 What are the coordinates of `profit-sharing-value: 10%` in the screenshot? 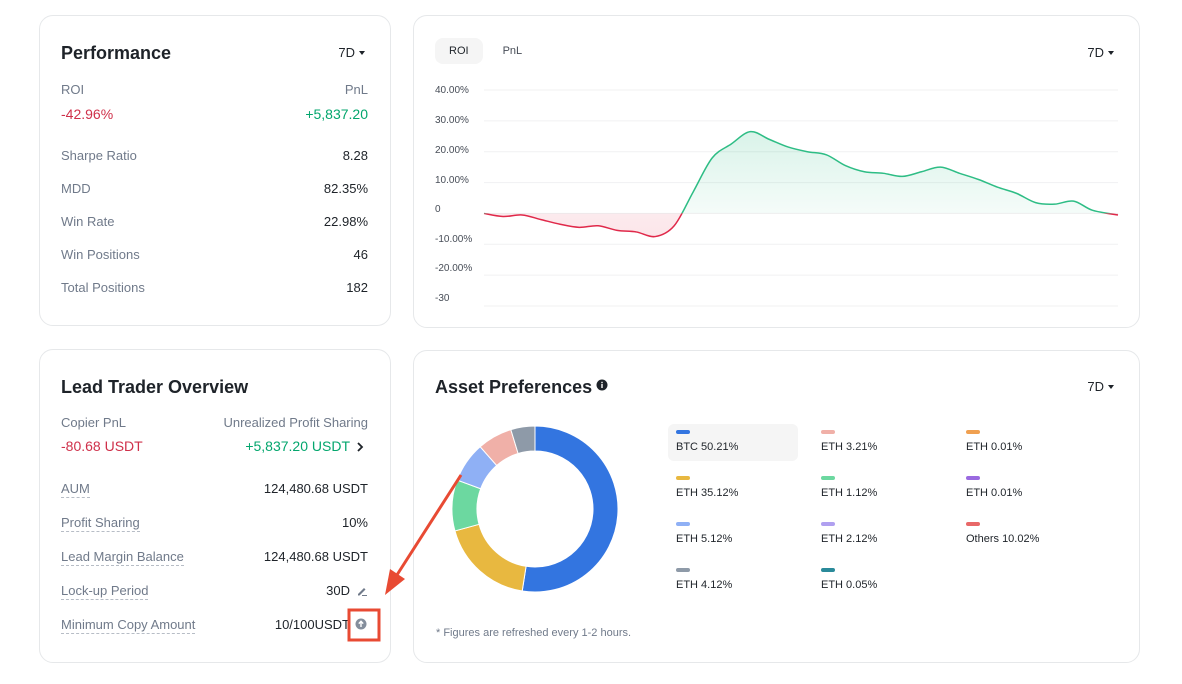 It's located at (354, 522).